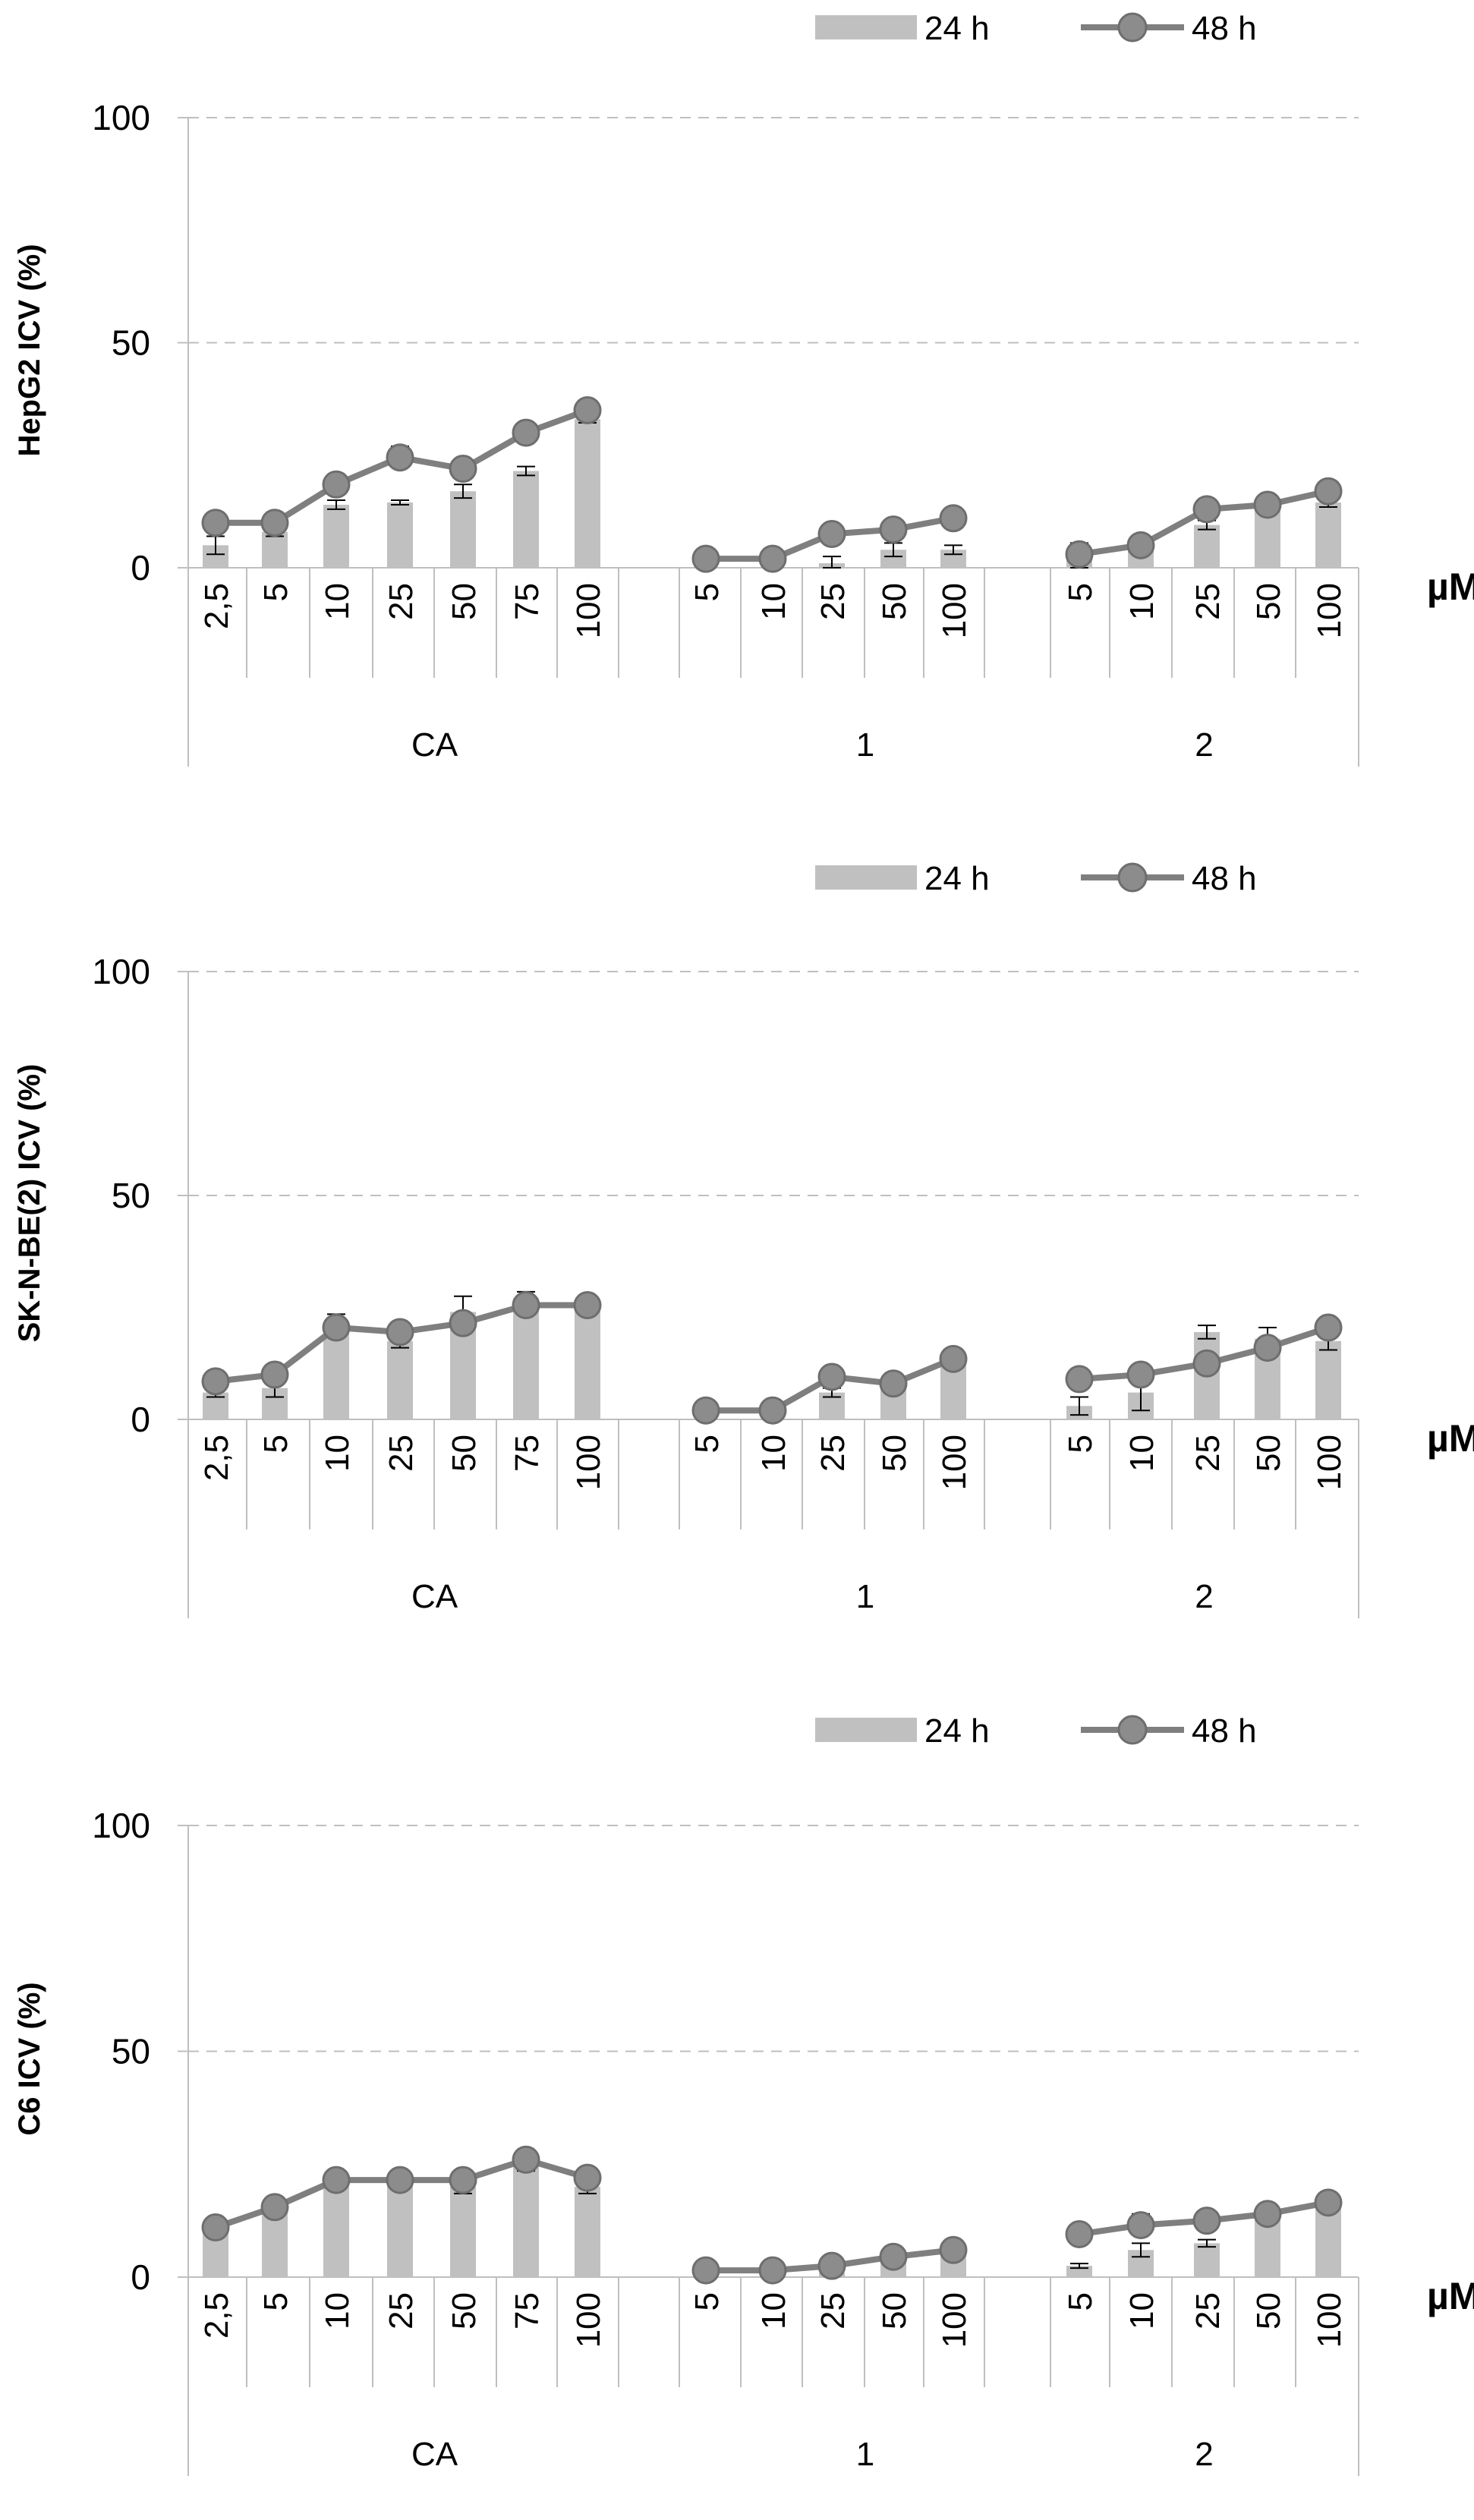 This screenshot has width=1474, height=2520. Describe the element at coordinates (527, 2310) in the screenshot. I see `x-tick-label: 75` at that location.